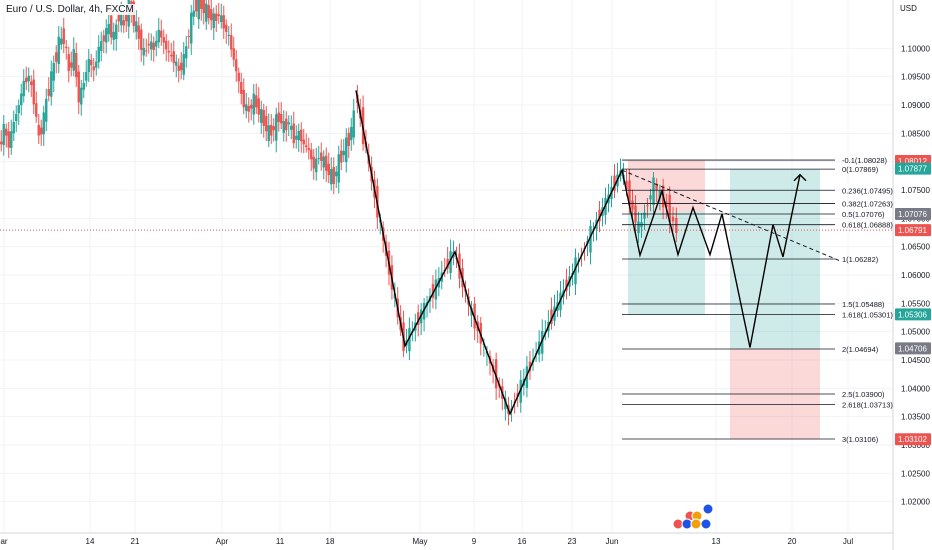  What do you see at coordinates (446, 539) in the screenshot?
I see `time-axis: ar 14 21 Apr 11 18 May 9 16 23 Jun 13 20 Jul` at bounding box center [446, 539].